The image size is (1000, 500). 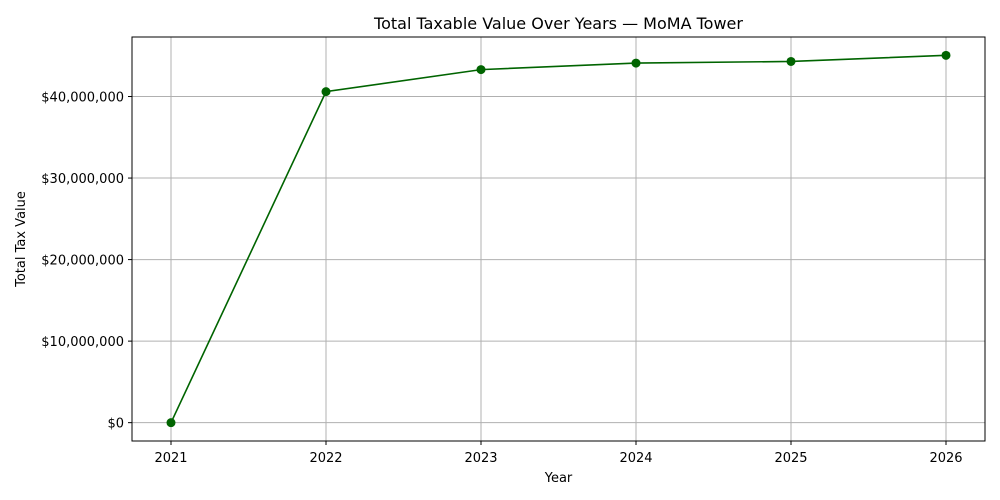 What do you see at coordinates (21, 239) in the screenshot?
I see `y-axis-label: Total Tax Value` at bounding box center [21, 239].